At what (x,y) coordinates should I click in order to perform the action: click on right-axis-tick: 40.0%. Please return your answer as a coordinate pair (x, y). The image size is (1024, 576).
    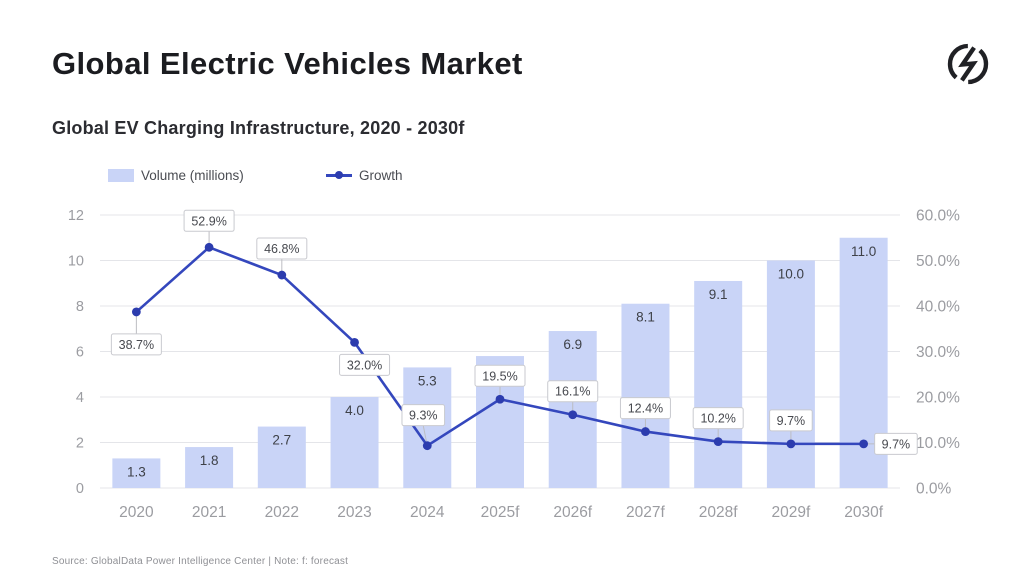
    Looking at the image, I should click on (938, 307).